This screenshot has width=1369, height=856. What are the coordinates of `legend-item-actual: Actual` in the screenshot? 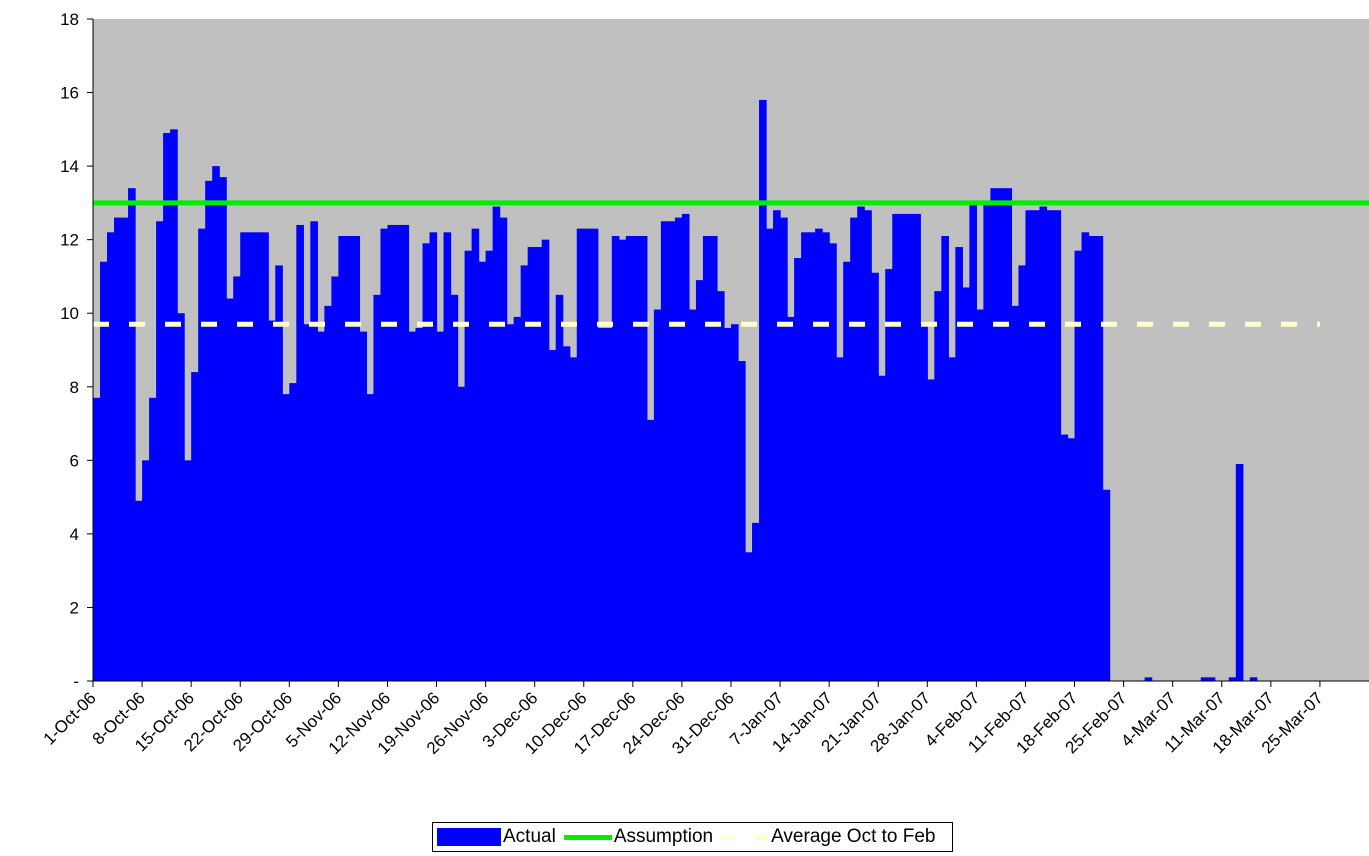 It's located at (498, 837).